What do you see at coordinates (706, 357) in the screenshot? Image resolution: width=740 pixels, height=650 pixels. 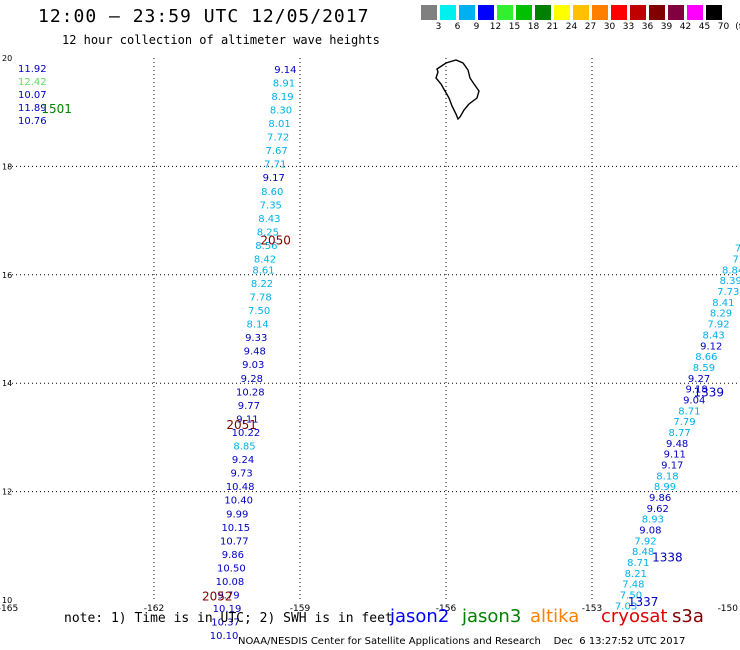 I see `wave-height-value: 8.66` at bounding box center [706, 357].